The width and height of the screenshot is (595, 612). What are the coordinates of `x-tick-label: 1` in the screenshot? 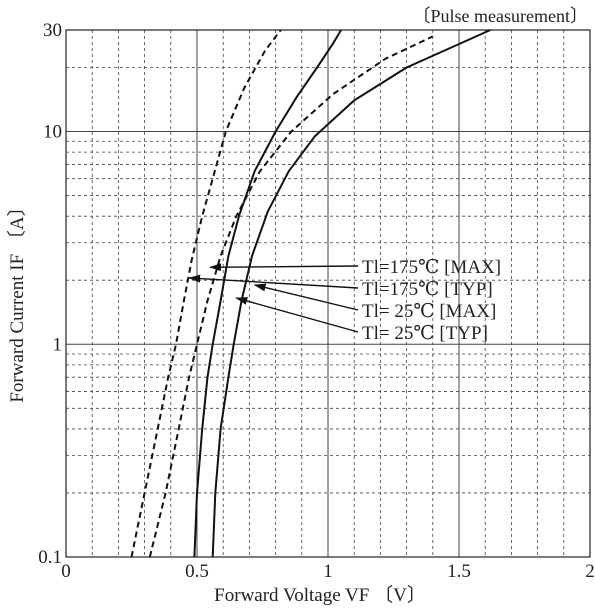 It's located at (328, 571).